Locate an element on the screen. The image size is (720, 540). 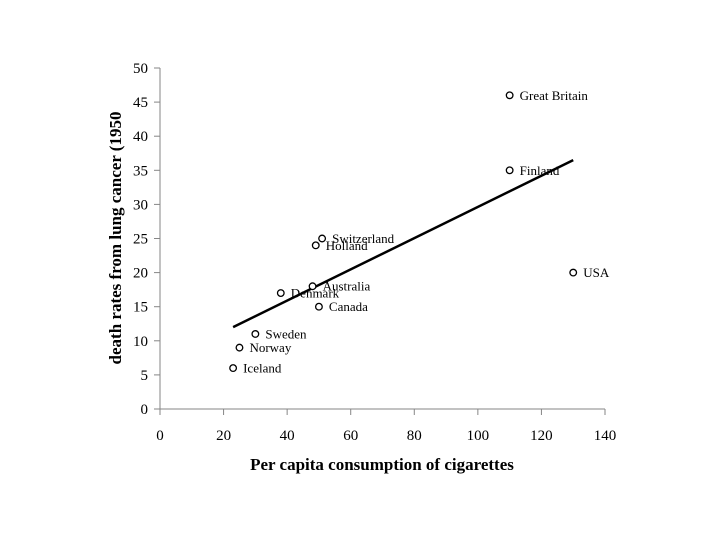
y-tick-label: 40 is located at coordinates (140, 137).